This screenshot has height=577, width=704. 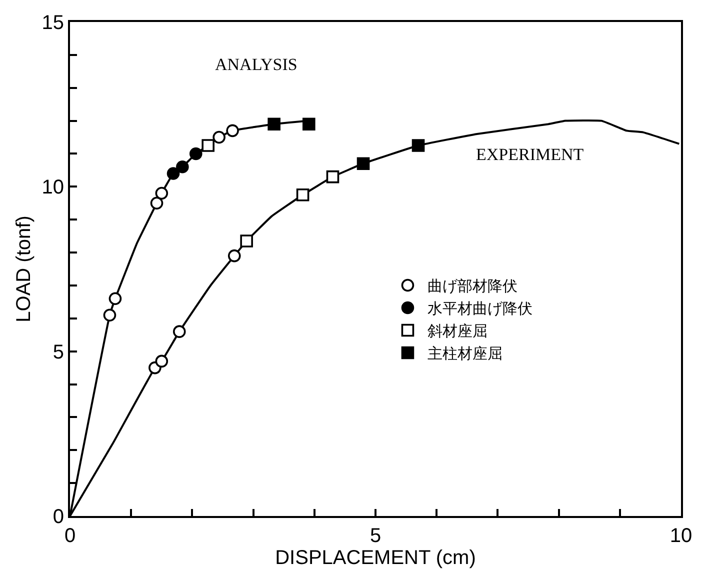 I want to click on legend-label: 主柱材座屈, so click(x=465, y=353).